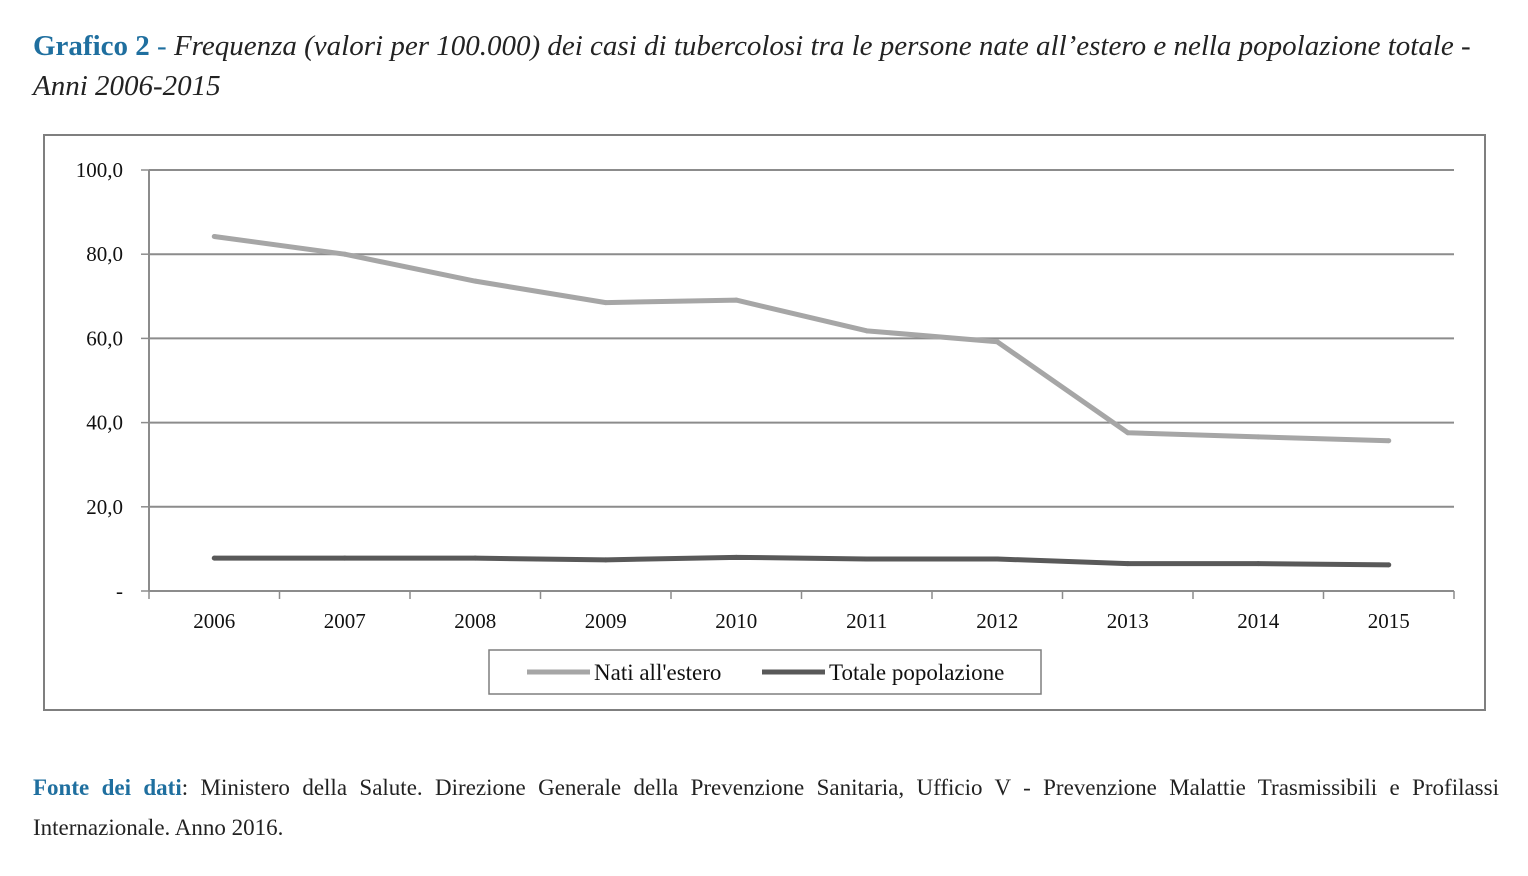  Describe the element at coordinates (1389, 621) in the screenshot. I see `x-tick-label: 2015` at that location.